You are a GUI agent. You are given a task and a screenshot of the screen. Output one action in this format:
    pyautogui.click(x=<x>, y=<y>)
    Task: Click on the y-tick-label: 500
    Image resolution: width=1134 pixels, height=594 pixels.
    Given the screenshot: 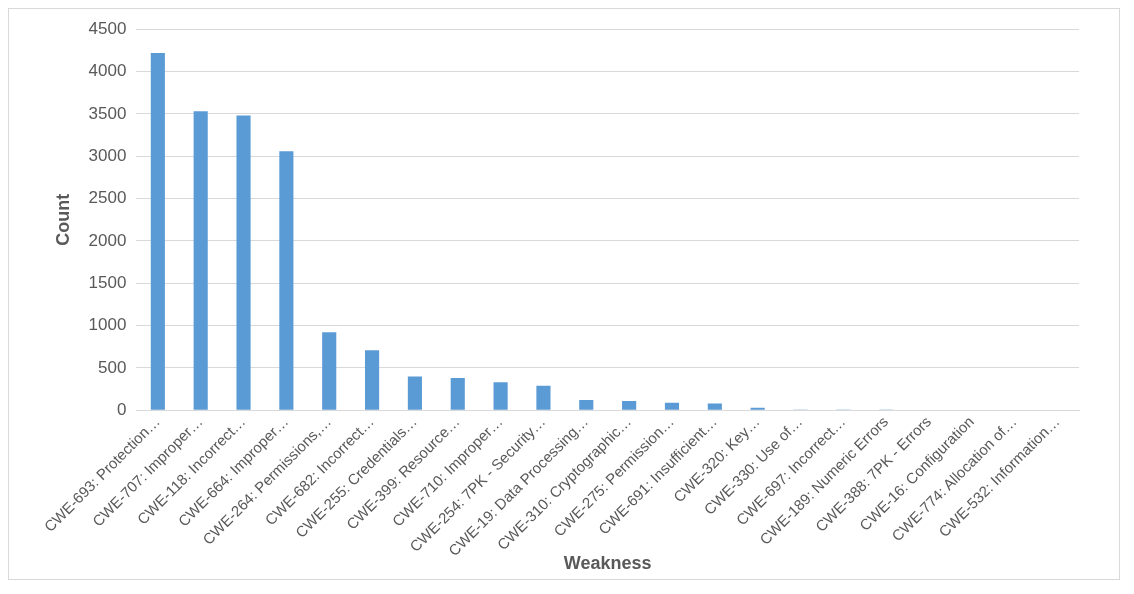 What is the action you would take?
    pyautogui.click(x=112, y=367)
    